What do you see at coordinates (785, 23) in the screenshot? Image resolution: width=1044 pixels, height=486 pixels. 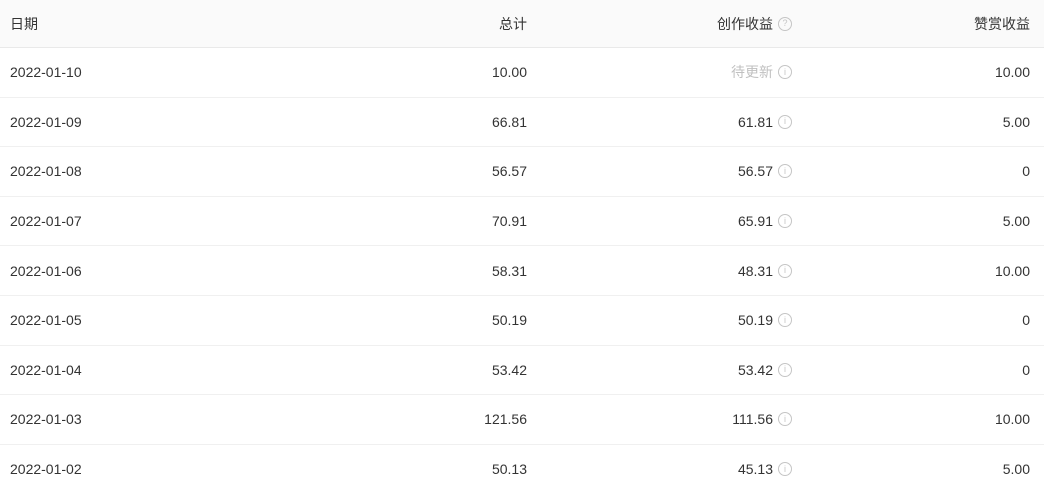 I see `question-circle-icon: ?` at bounding box center [785, 23].